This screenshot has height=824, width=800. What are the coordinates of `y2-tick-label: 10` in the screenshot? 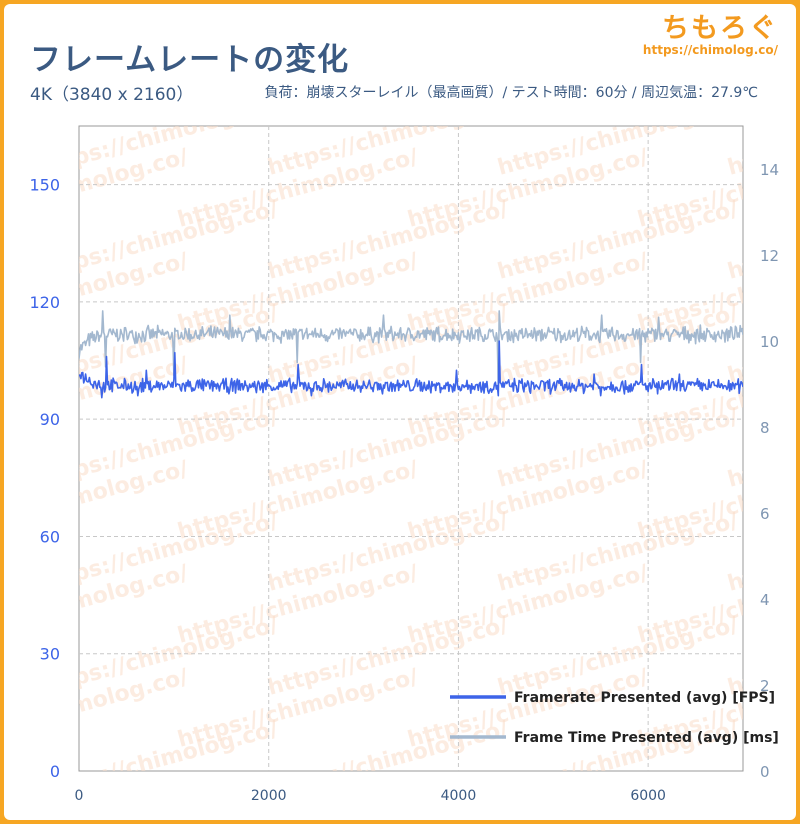 It's located at (769, 342).